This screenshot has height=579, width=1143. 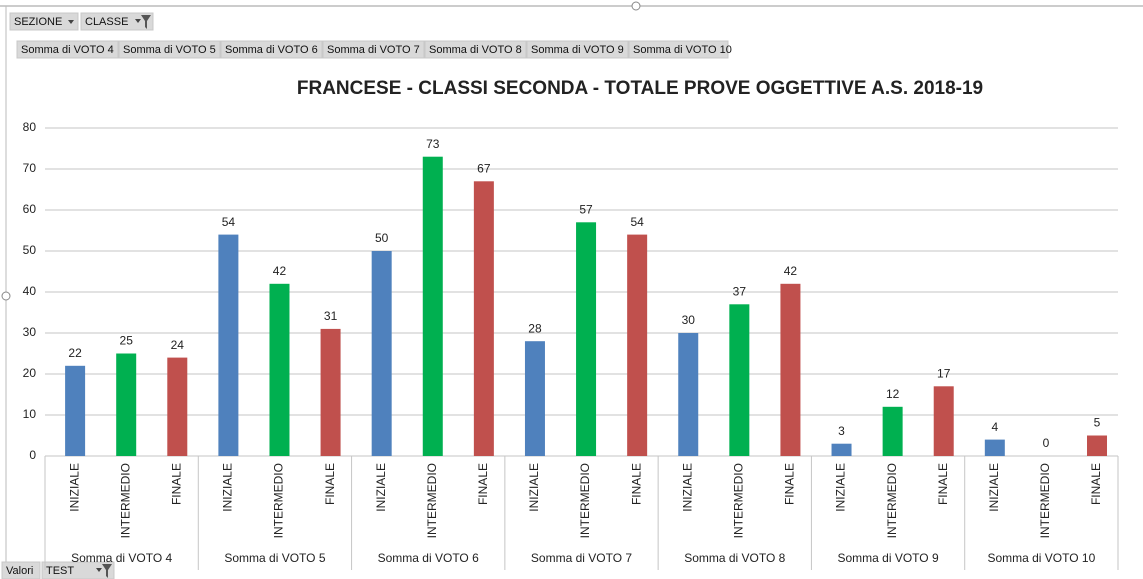 I want to click on x-group-label: Somma di VOTO 10, so click(x=1041, y=558).